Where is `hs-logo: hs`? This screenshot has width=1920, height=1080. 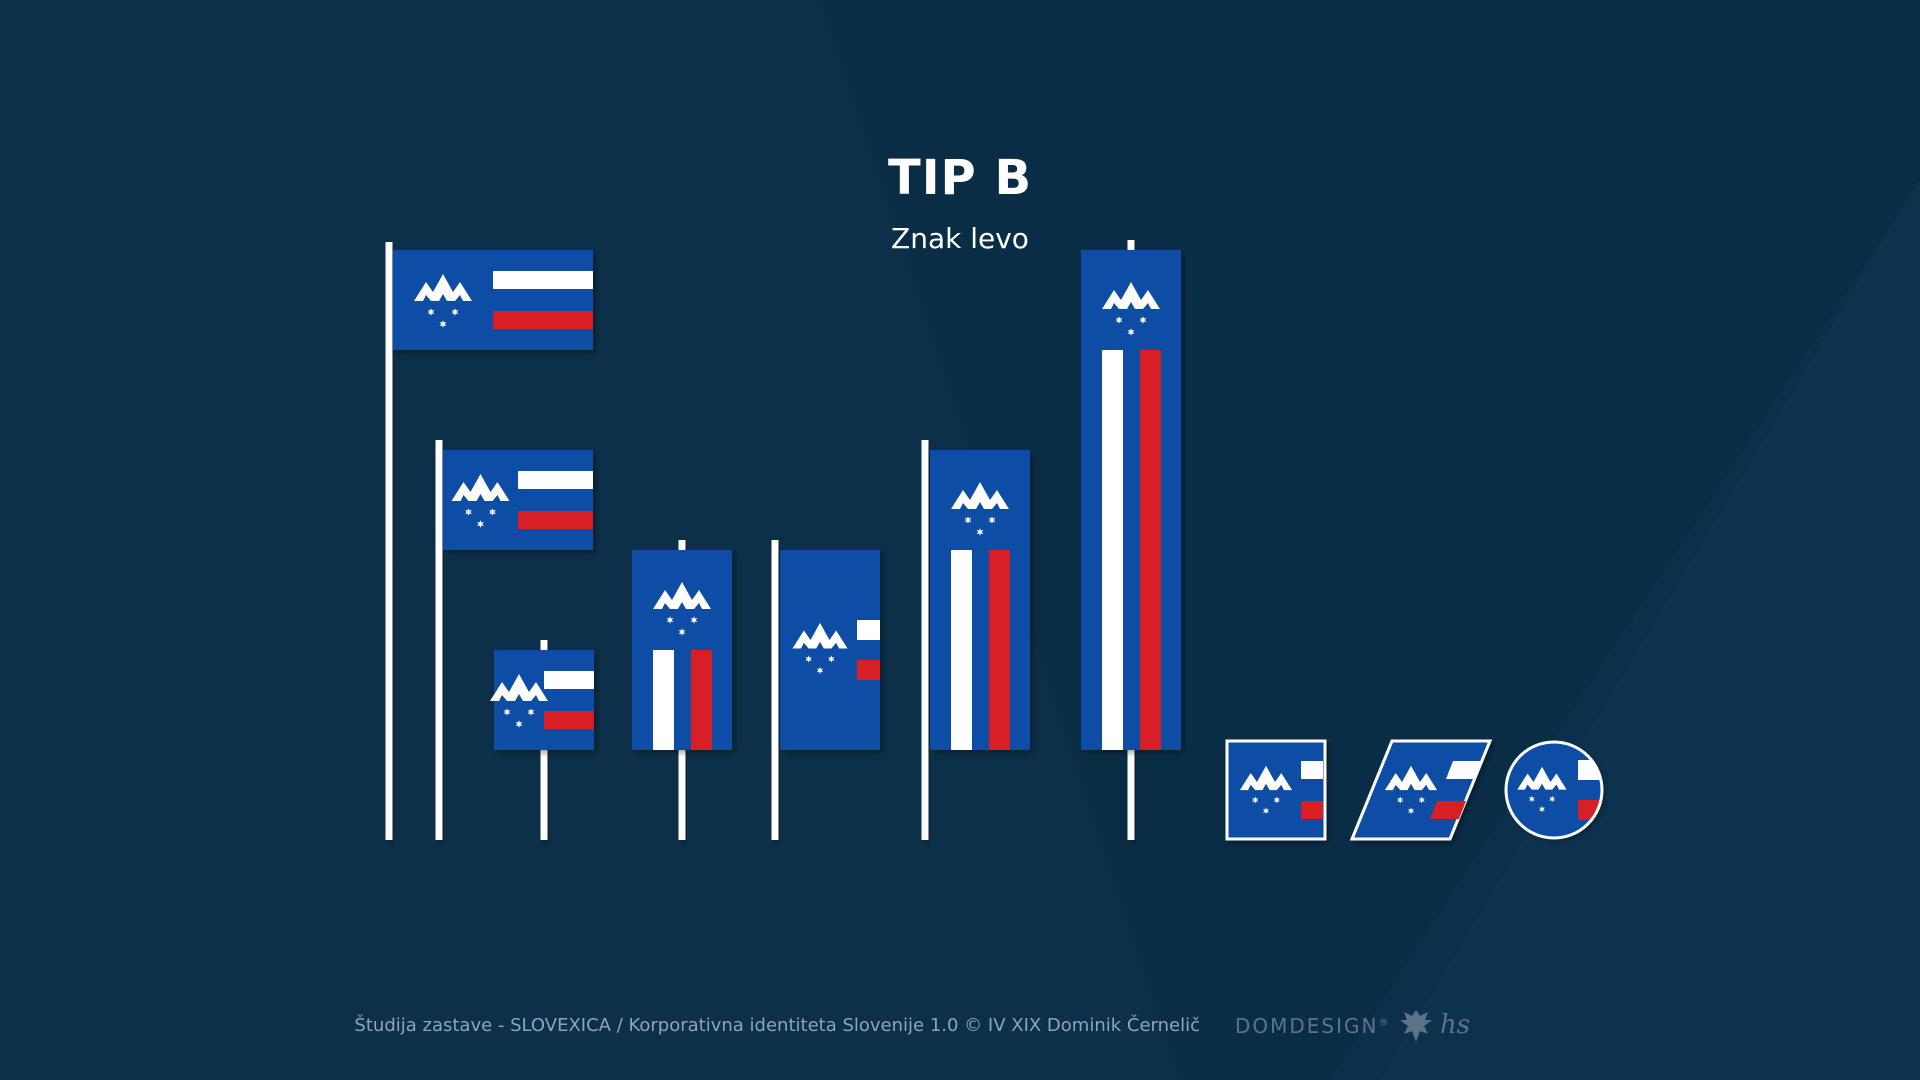
hs-logo: hs is located at coordinates (1455, 1025).